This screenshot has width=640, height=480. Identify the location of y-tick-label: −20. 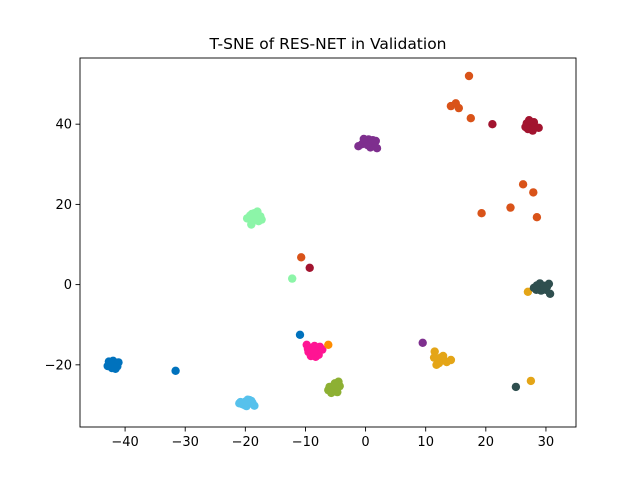
(58, 365).